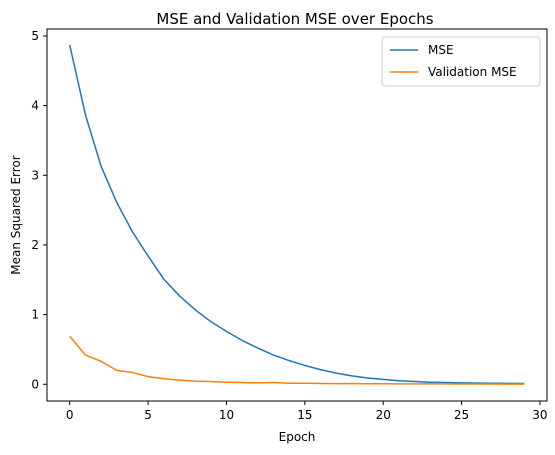  I want to click on y-tick-label: 3, so click(35, 175).